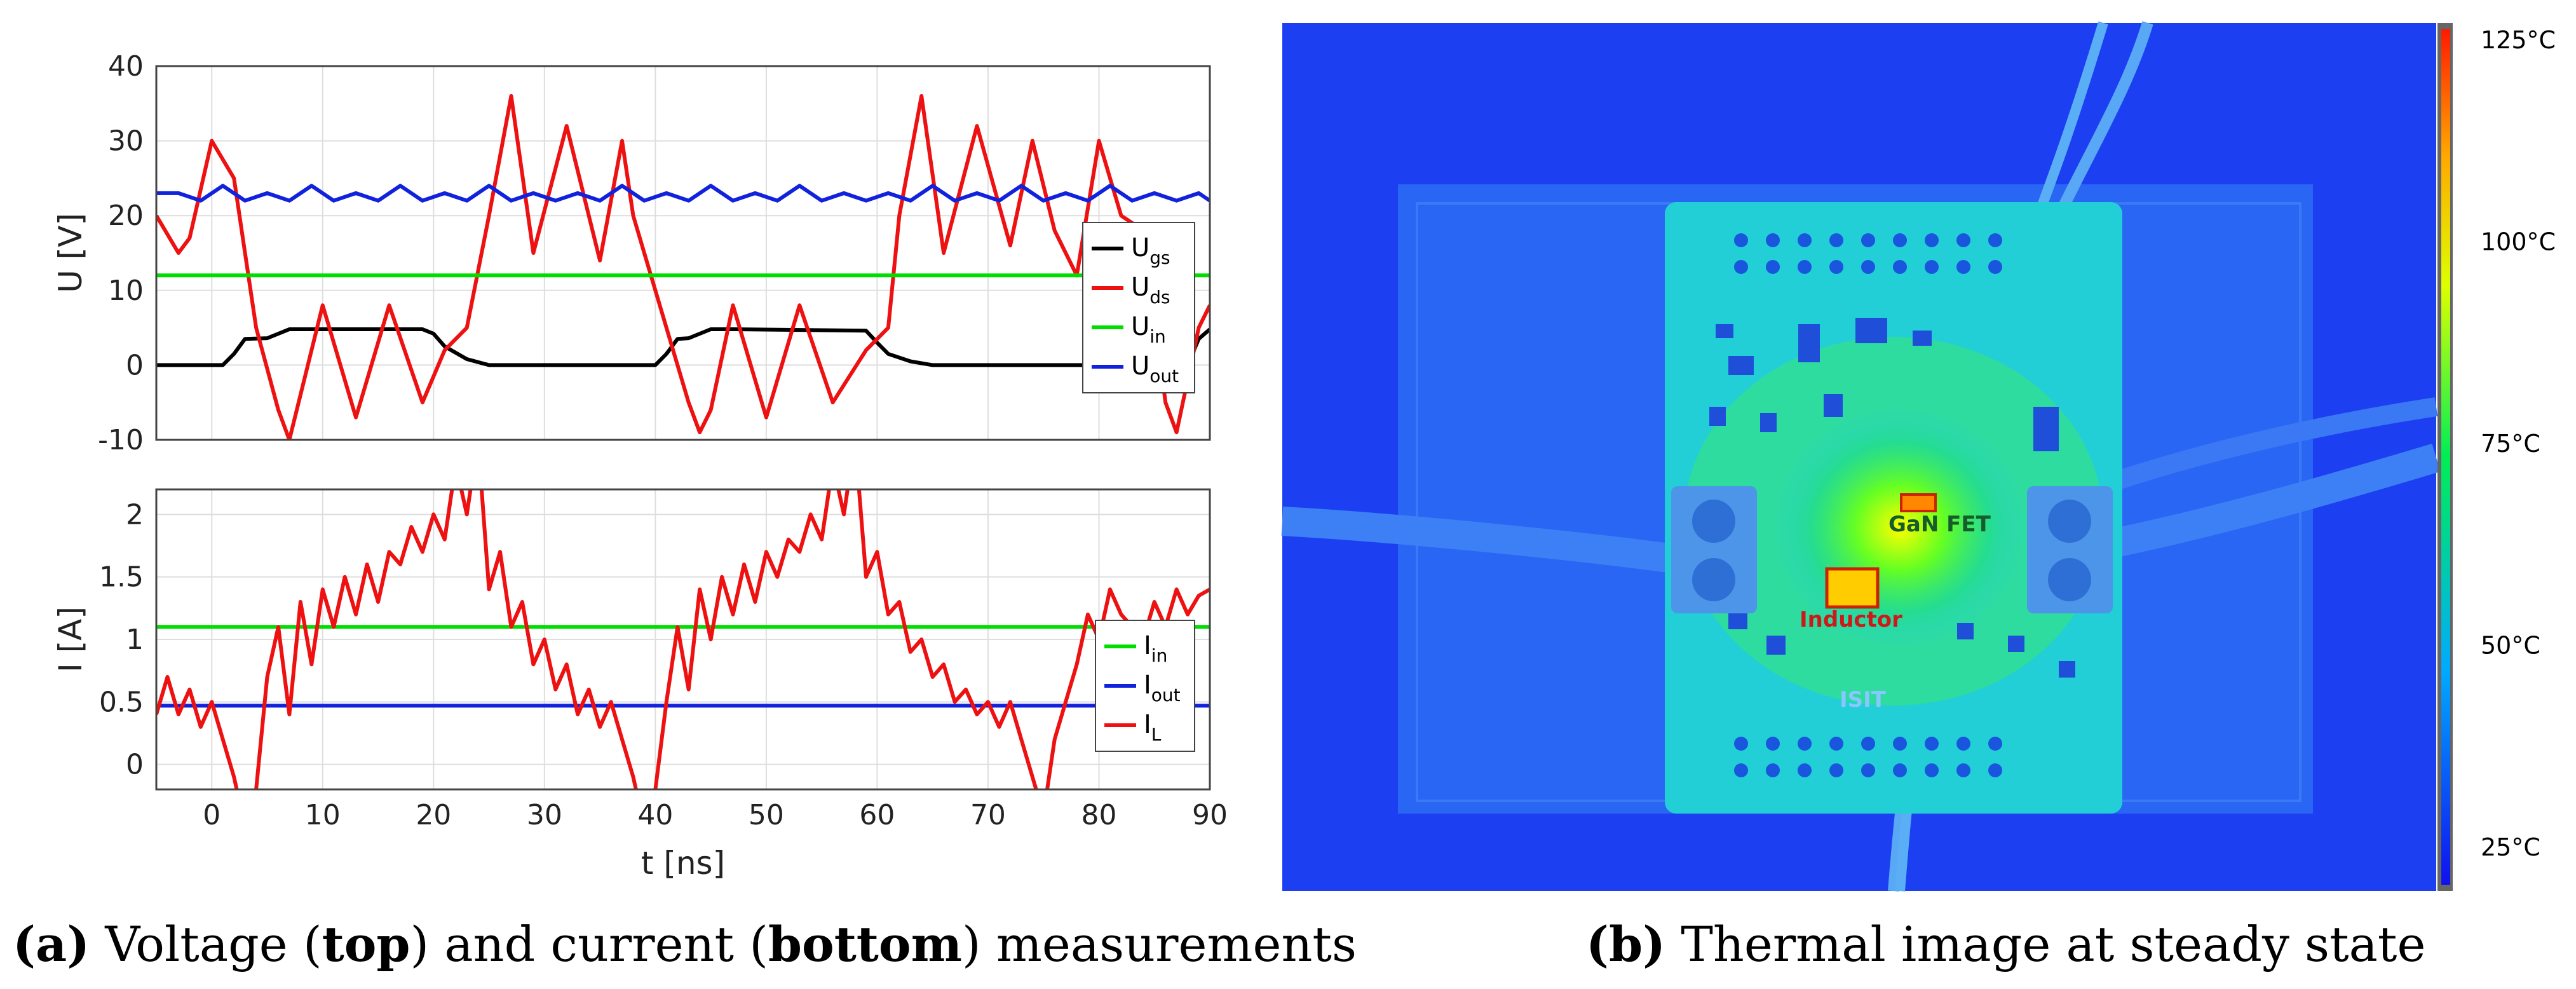 This screenshot has height=989, width=2576. I want to click on caption-a-bold-1: top, so click(366, 944).